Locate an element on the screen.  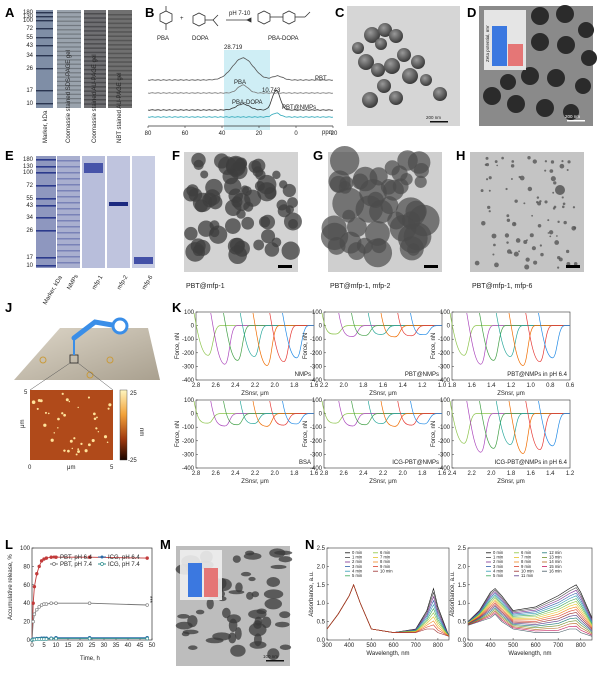
scale-bar-d is located at coordinates (576, 121).